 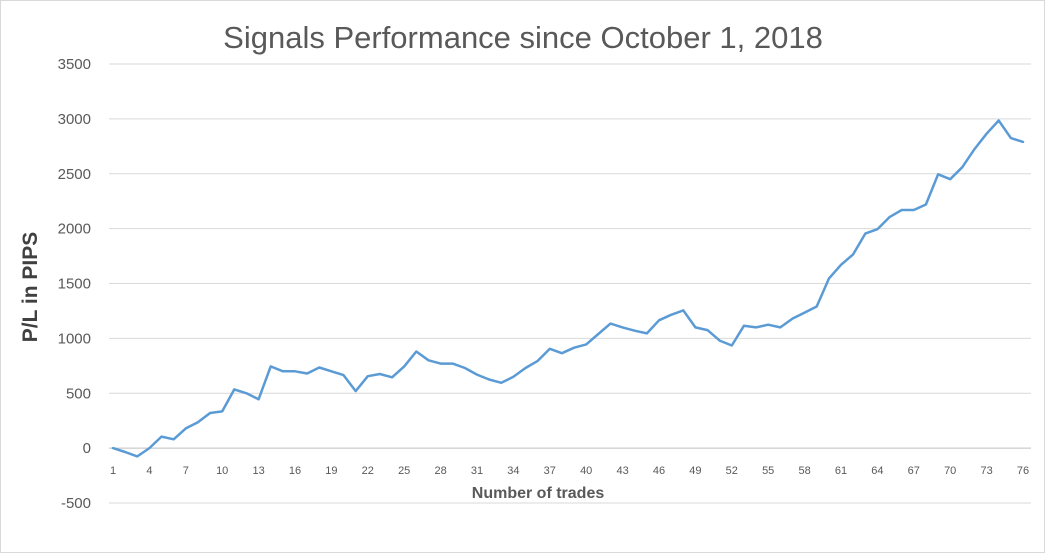 What do you see at coordinates (950, 471) in the screenshot?
I see `x-tick-label: 70` at bounding box center [950, 471].